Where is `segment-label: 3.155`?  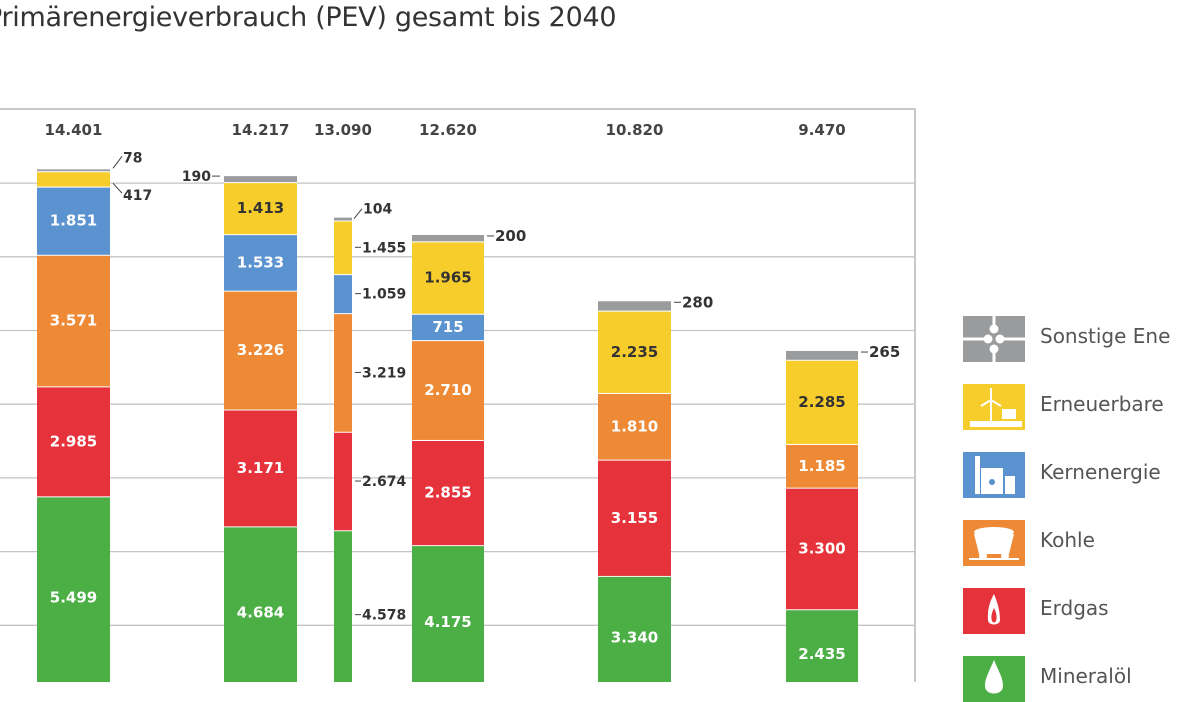 segment-label: 3.155 is located at coordinates (634, 518).